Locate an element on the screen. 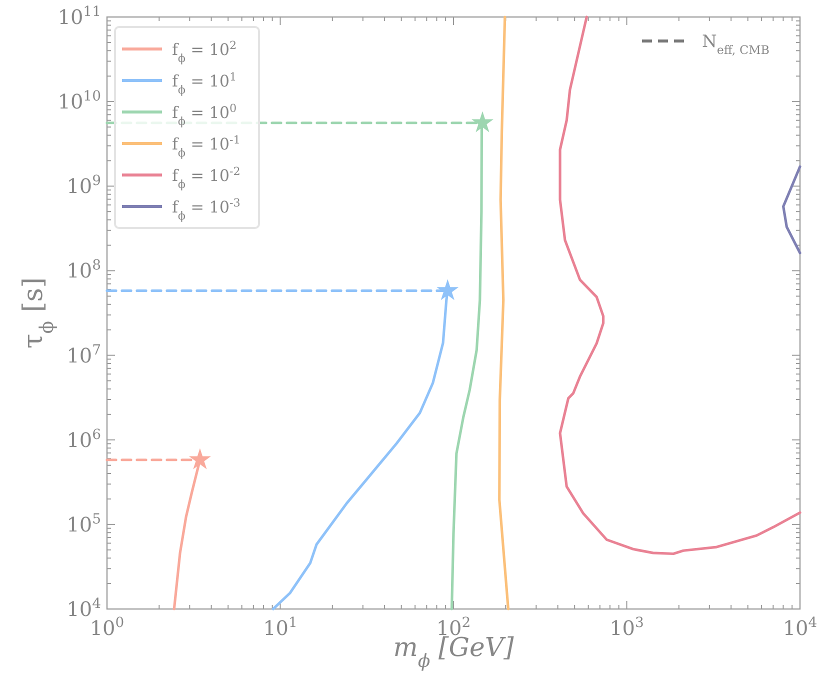 The height and width of the screenshot is (685, 820). legend-label: f$_{ϕ}$ = 10$^{-3}$ is located at coordinates (206, 209).